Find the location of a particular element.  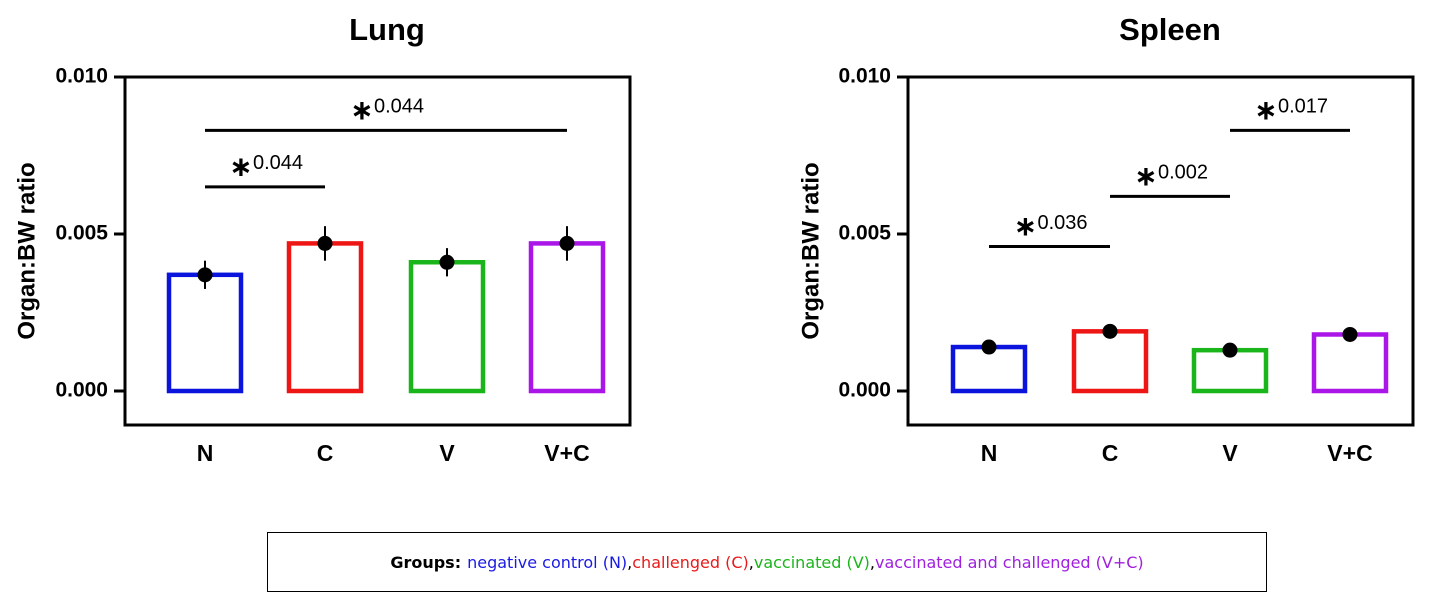

lung-bar-v is located at coordinates (447, 327).